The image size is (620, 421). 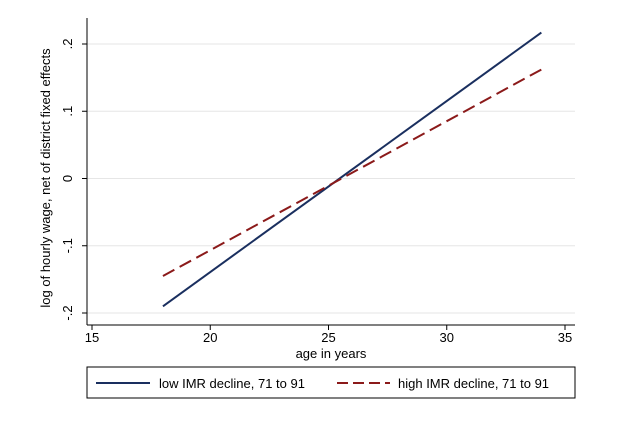 I want to click on x-tick-label: 20, so click(x=210, y=337).